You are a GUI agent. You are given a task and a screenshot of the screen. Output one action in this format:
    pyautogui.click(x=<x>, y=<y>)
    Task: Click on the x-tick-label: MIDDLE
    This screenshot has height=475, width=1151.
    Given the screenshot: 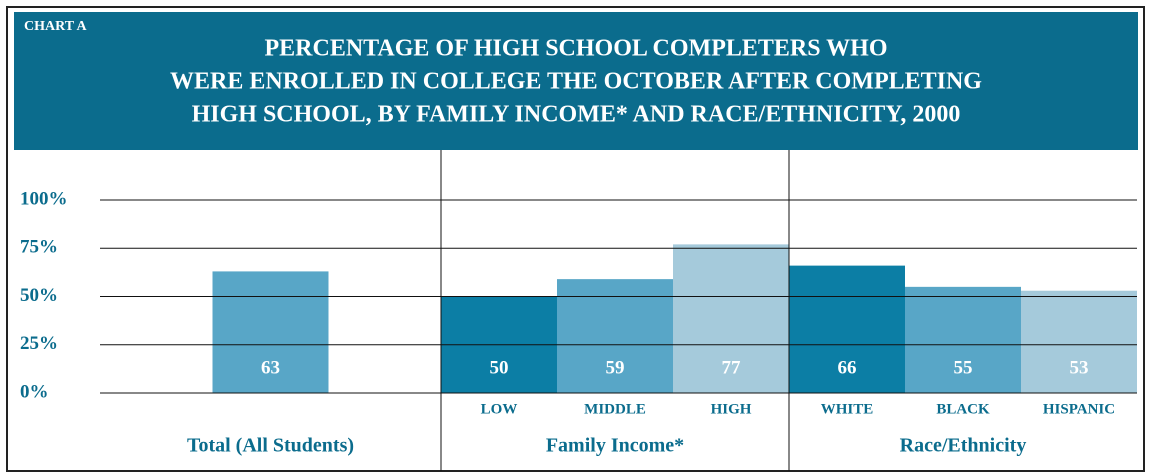 What is the action you would take?
    pyautogui.click(x=615, y=409)
    